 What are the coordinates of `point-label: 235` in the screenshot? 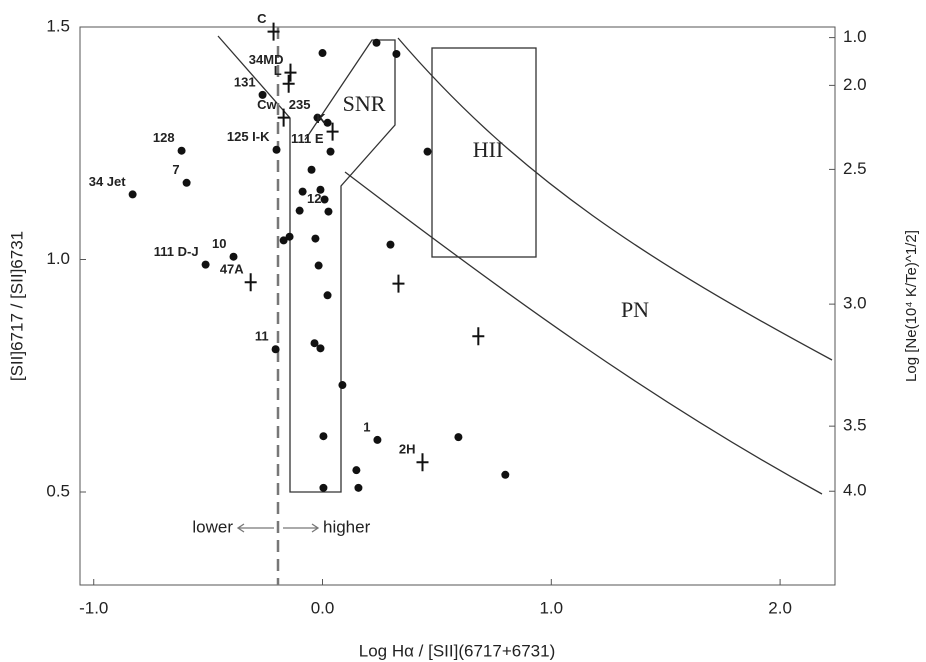 It's located at (300, 104).